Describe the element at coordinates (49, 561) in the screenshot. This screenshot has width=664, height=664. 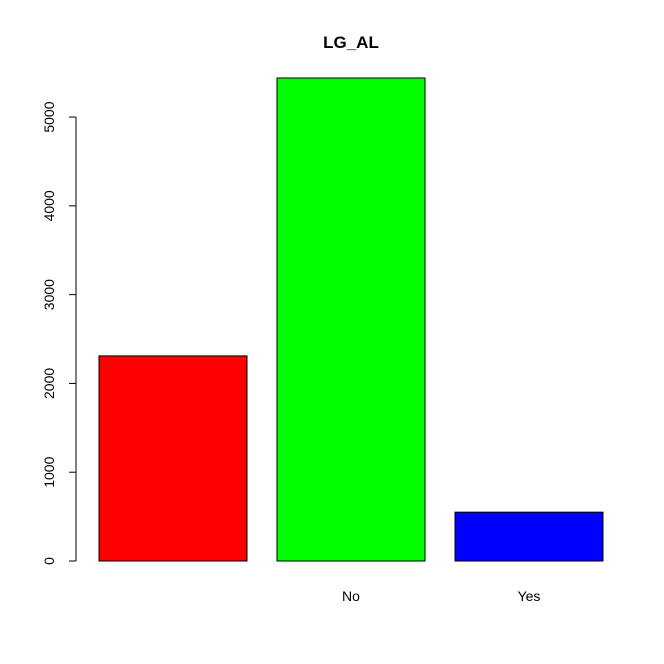
I see `y-tick-label: 0` at that location.